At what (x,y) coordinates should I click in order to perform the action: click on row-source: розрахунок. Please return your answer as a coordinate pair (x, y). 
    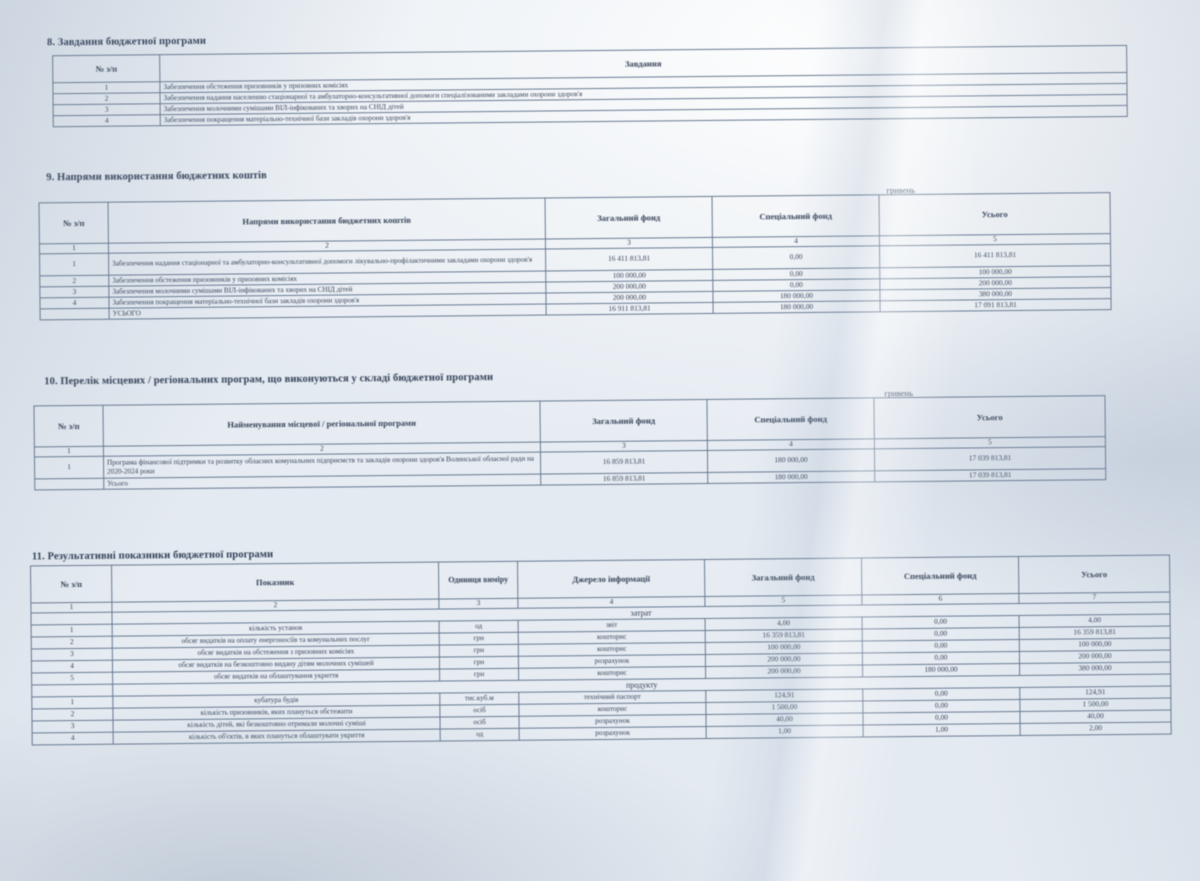
    Looking at the image, I should click on (613, 733).